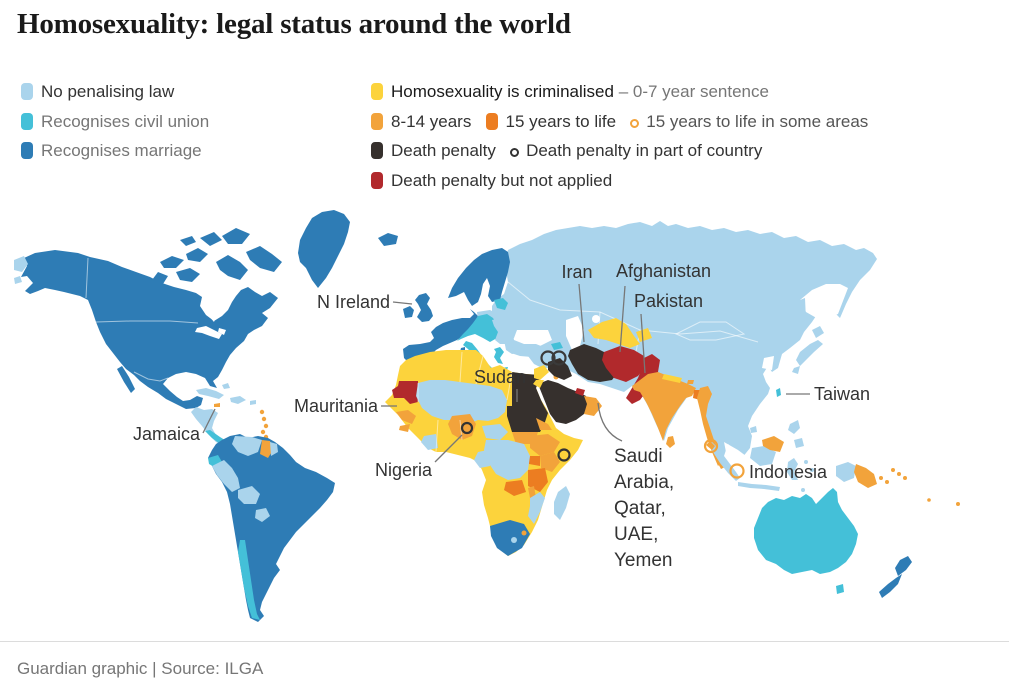 The width and height of the screenshot is (1009, 698). What do you see at coordinates (500, 377) in the screenshot?
I see `svg-text: Sudan` at bounding box center [500, 377].